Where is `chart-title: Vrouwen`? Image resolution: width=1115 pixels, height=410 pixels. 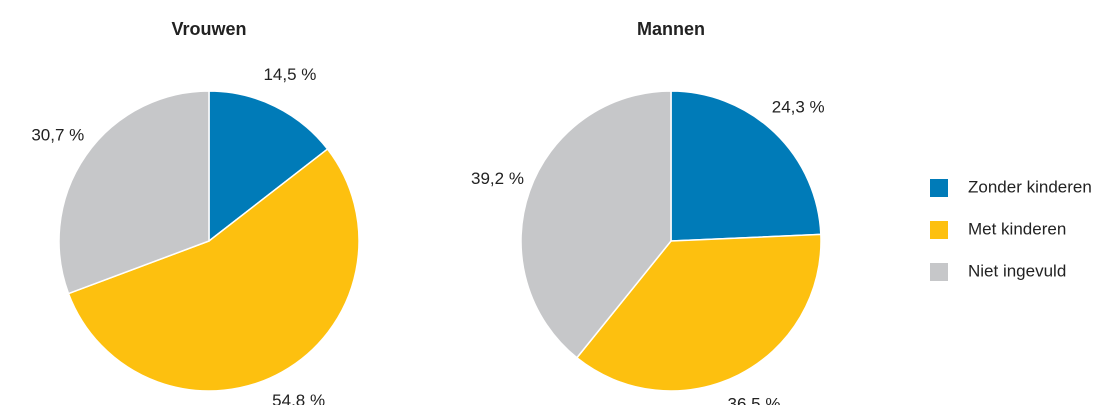 chart-title: Vrouwen is located at coordinates (208, 29).